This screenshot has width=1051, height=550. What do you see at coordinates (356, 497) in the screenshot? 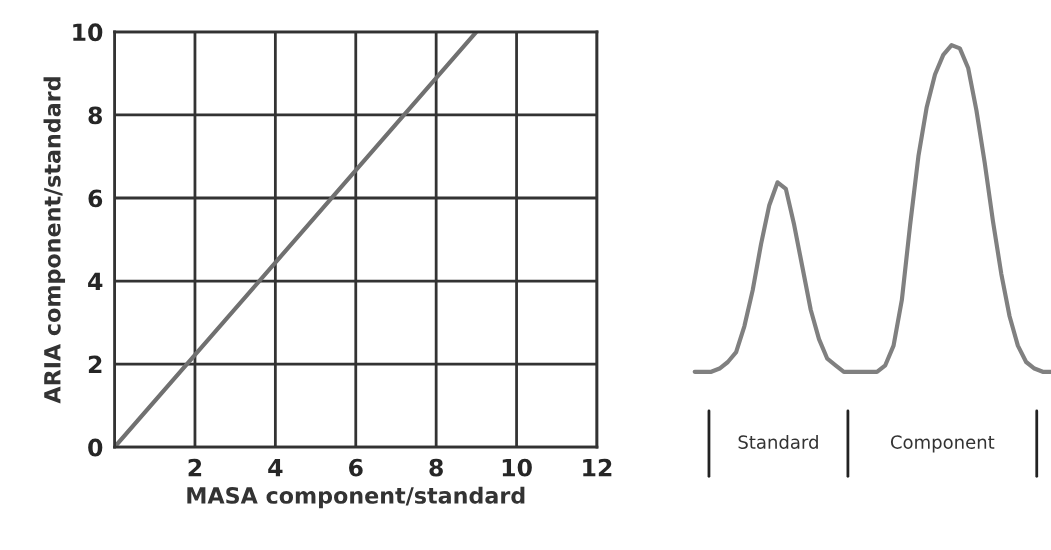
I see `x-axis-title: MASA component/standard` at bounding box center [356, 497].